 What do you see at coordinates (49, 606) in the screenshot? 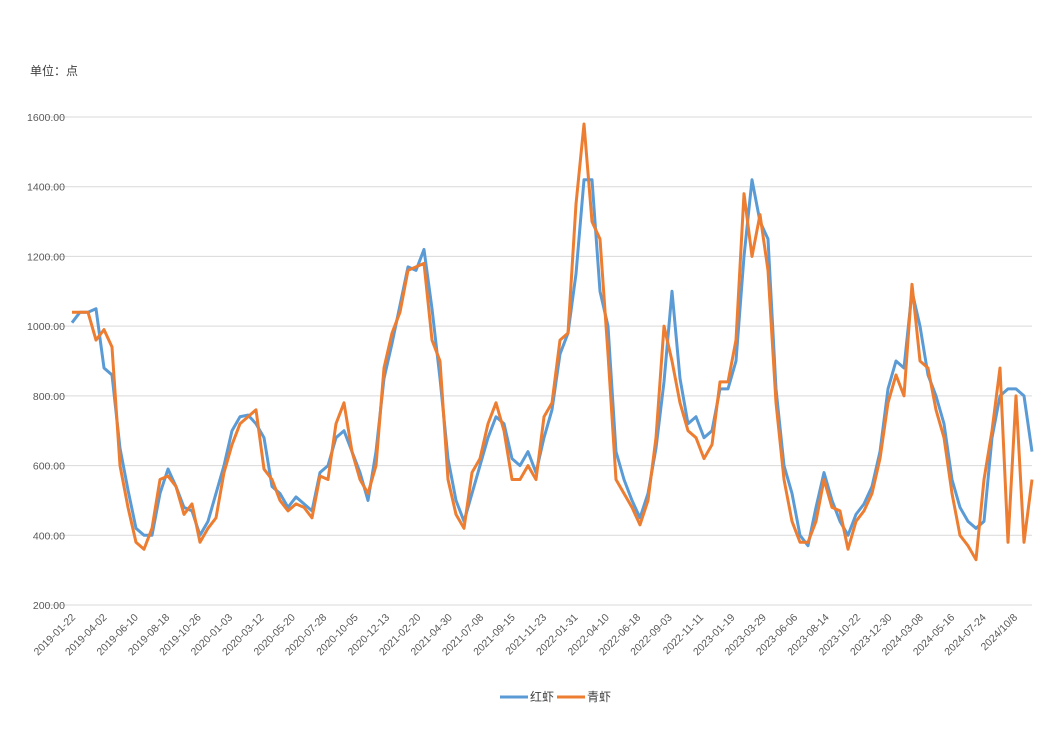
I see `y-tick-label: 200.00` at bounding box center [49, 606].